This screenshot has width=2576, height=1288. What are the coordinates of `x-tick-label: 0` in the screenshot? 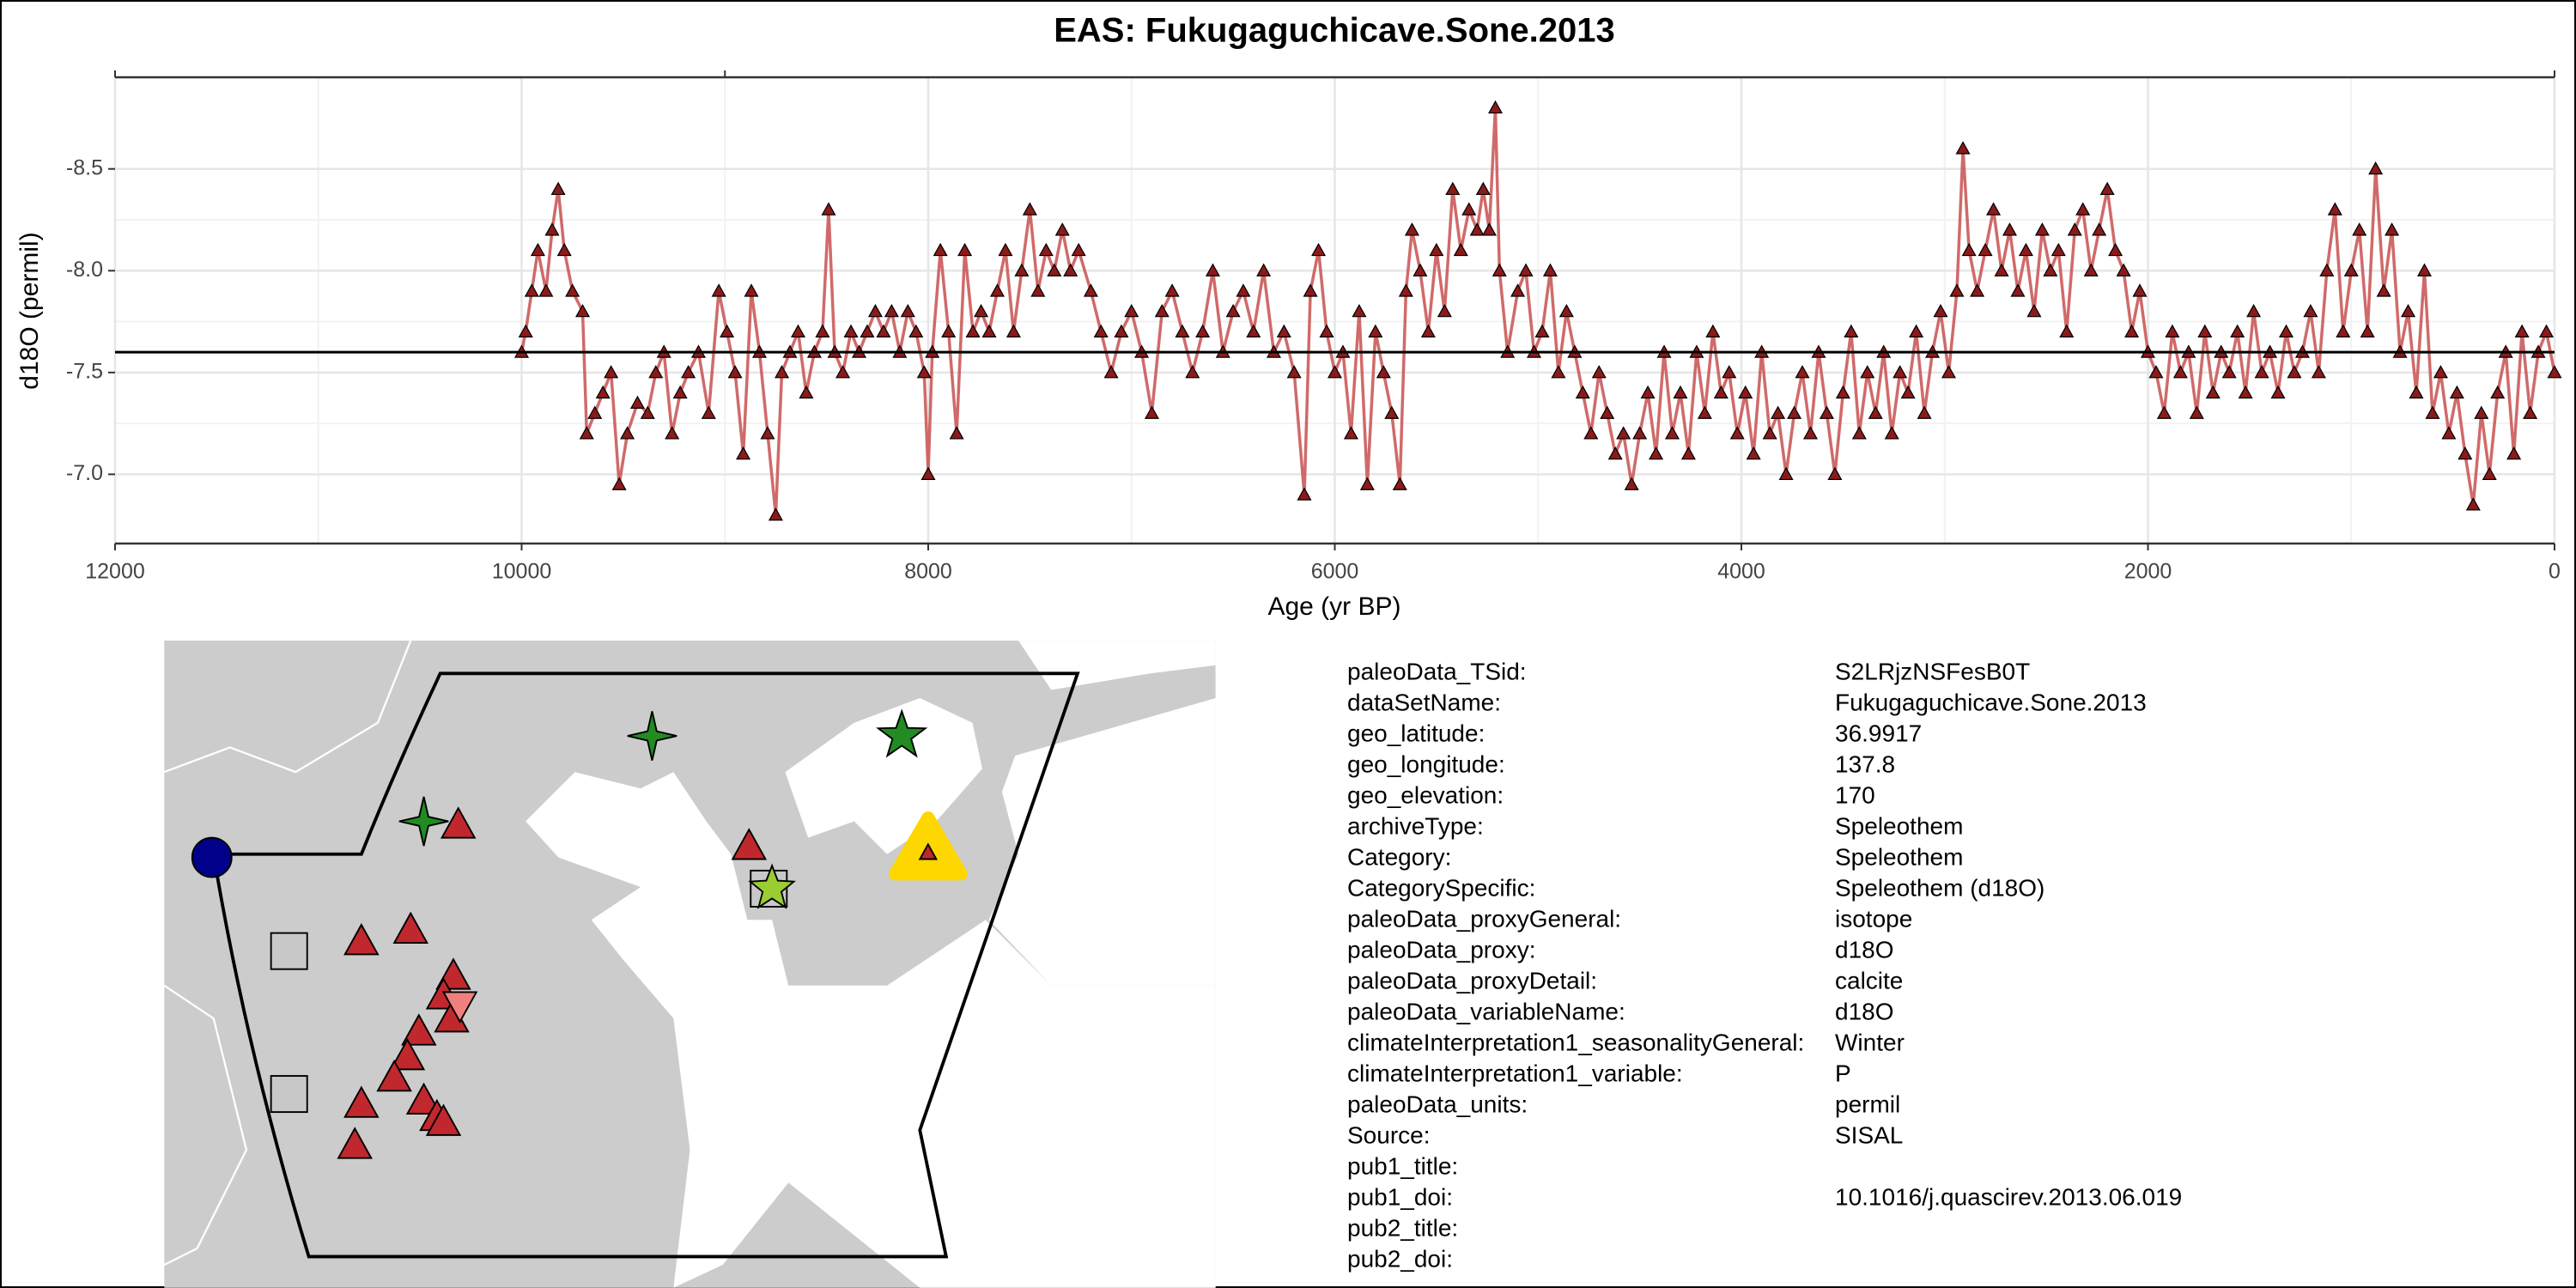 It's located at (2555, 572).